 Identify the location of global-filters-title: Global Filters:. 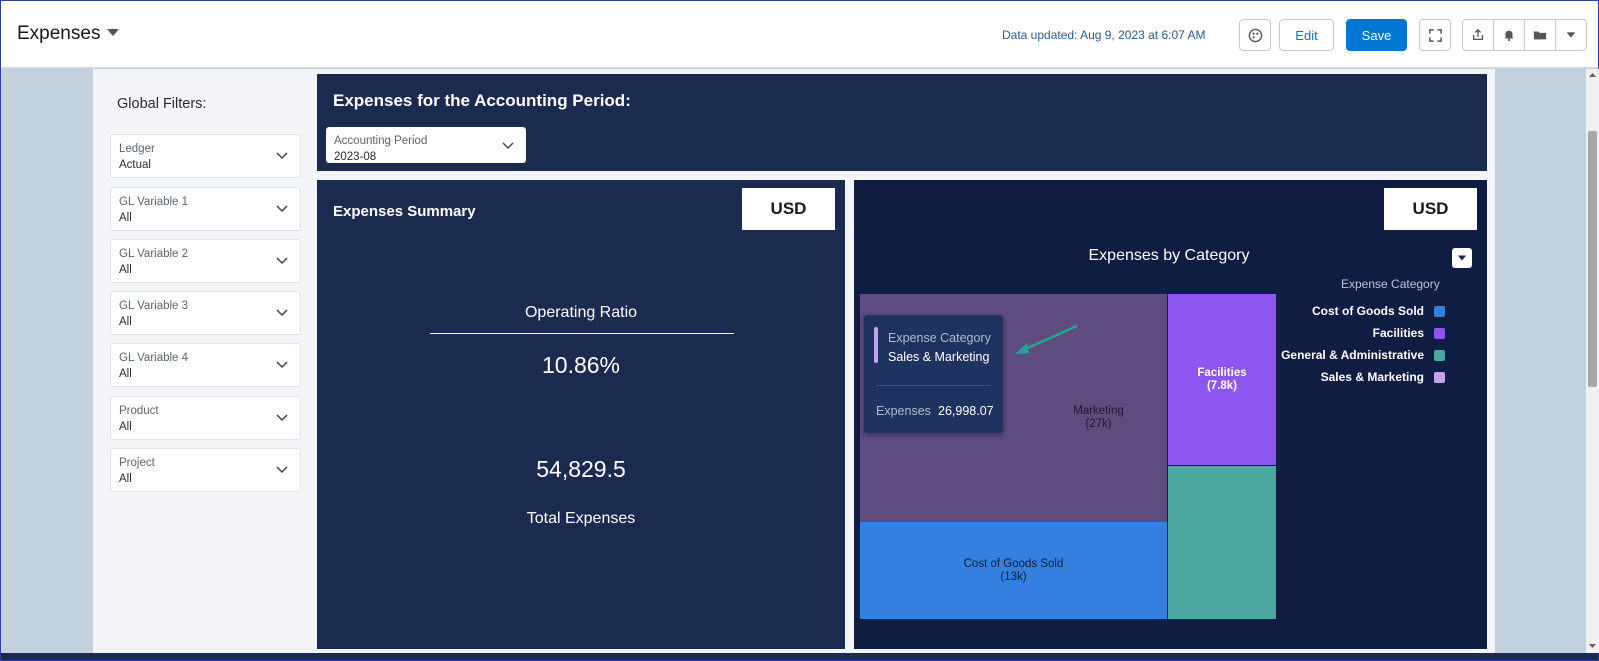
(162, 104).